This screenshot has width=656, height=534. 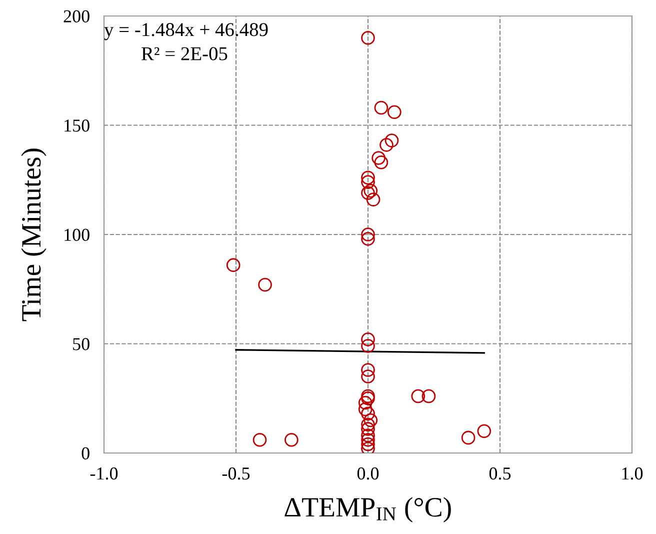 What do you see at coordinates (77, 16) in the screenshot?
I see `y-tick-label: 200` at bounding box center [77, 16].